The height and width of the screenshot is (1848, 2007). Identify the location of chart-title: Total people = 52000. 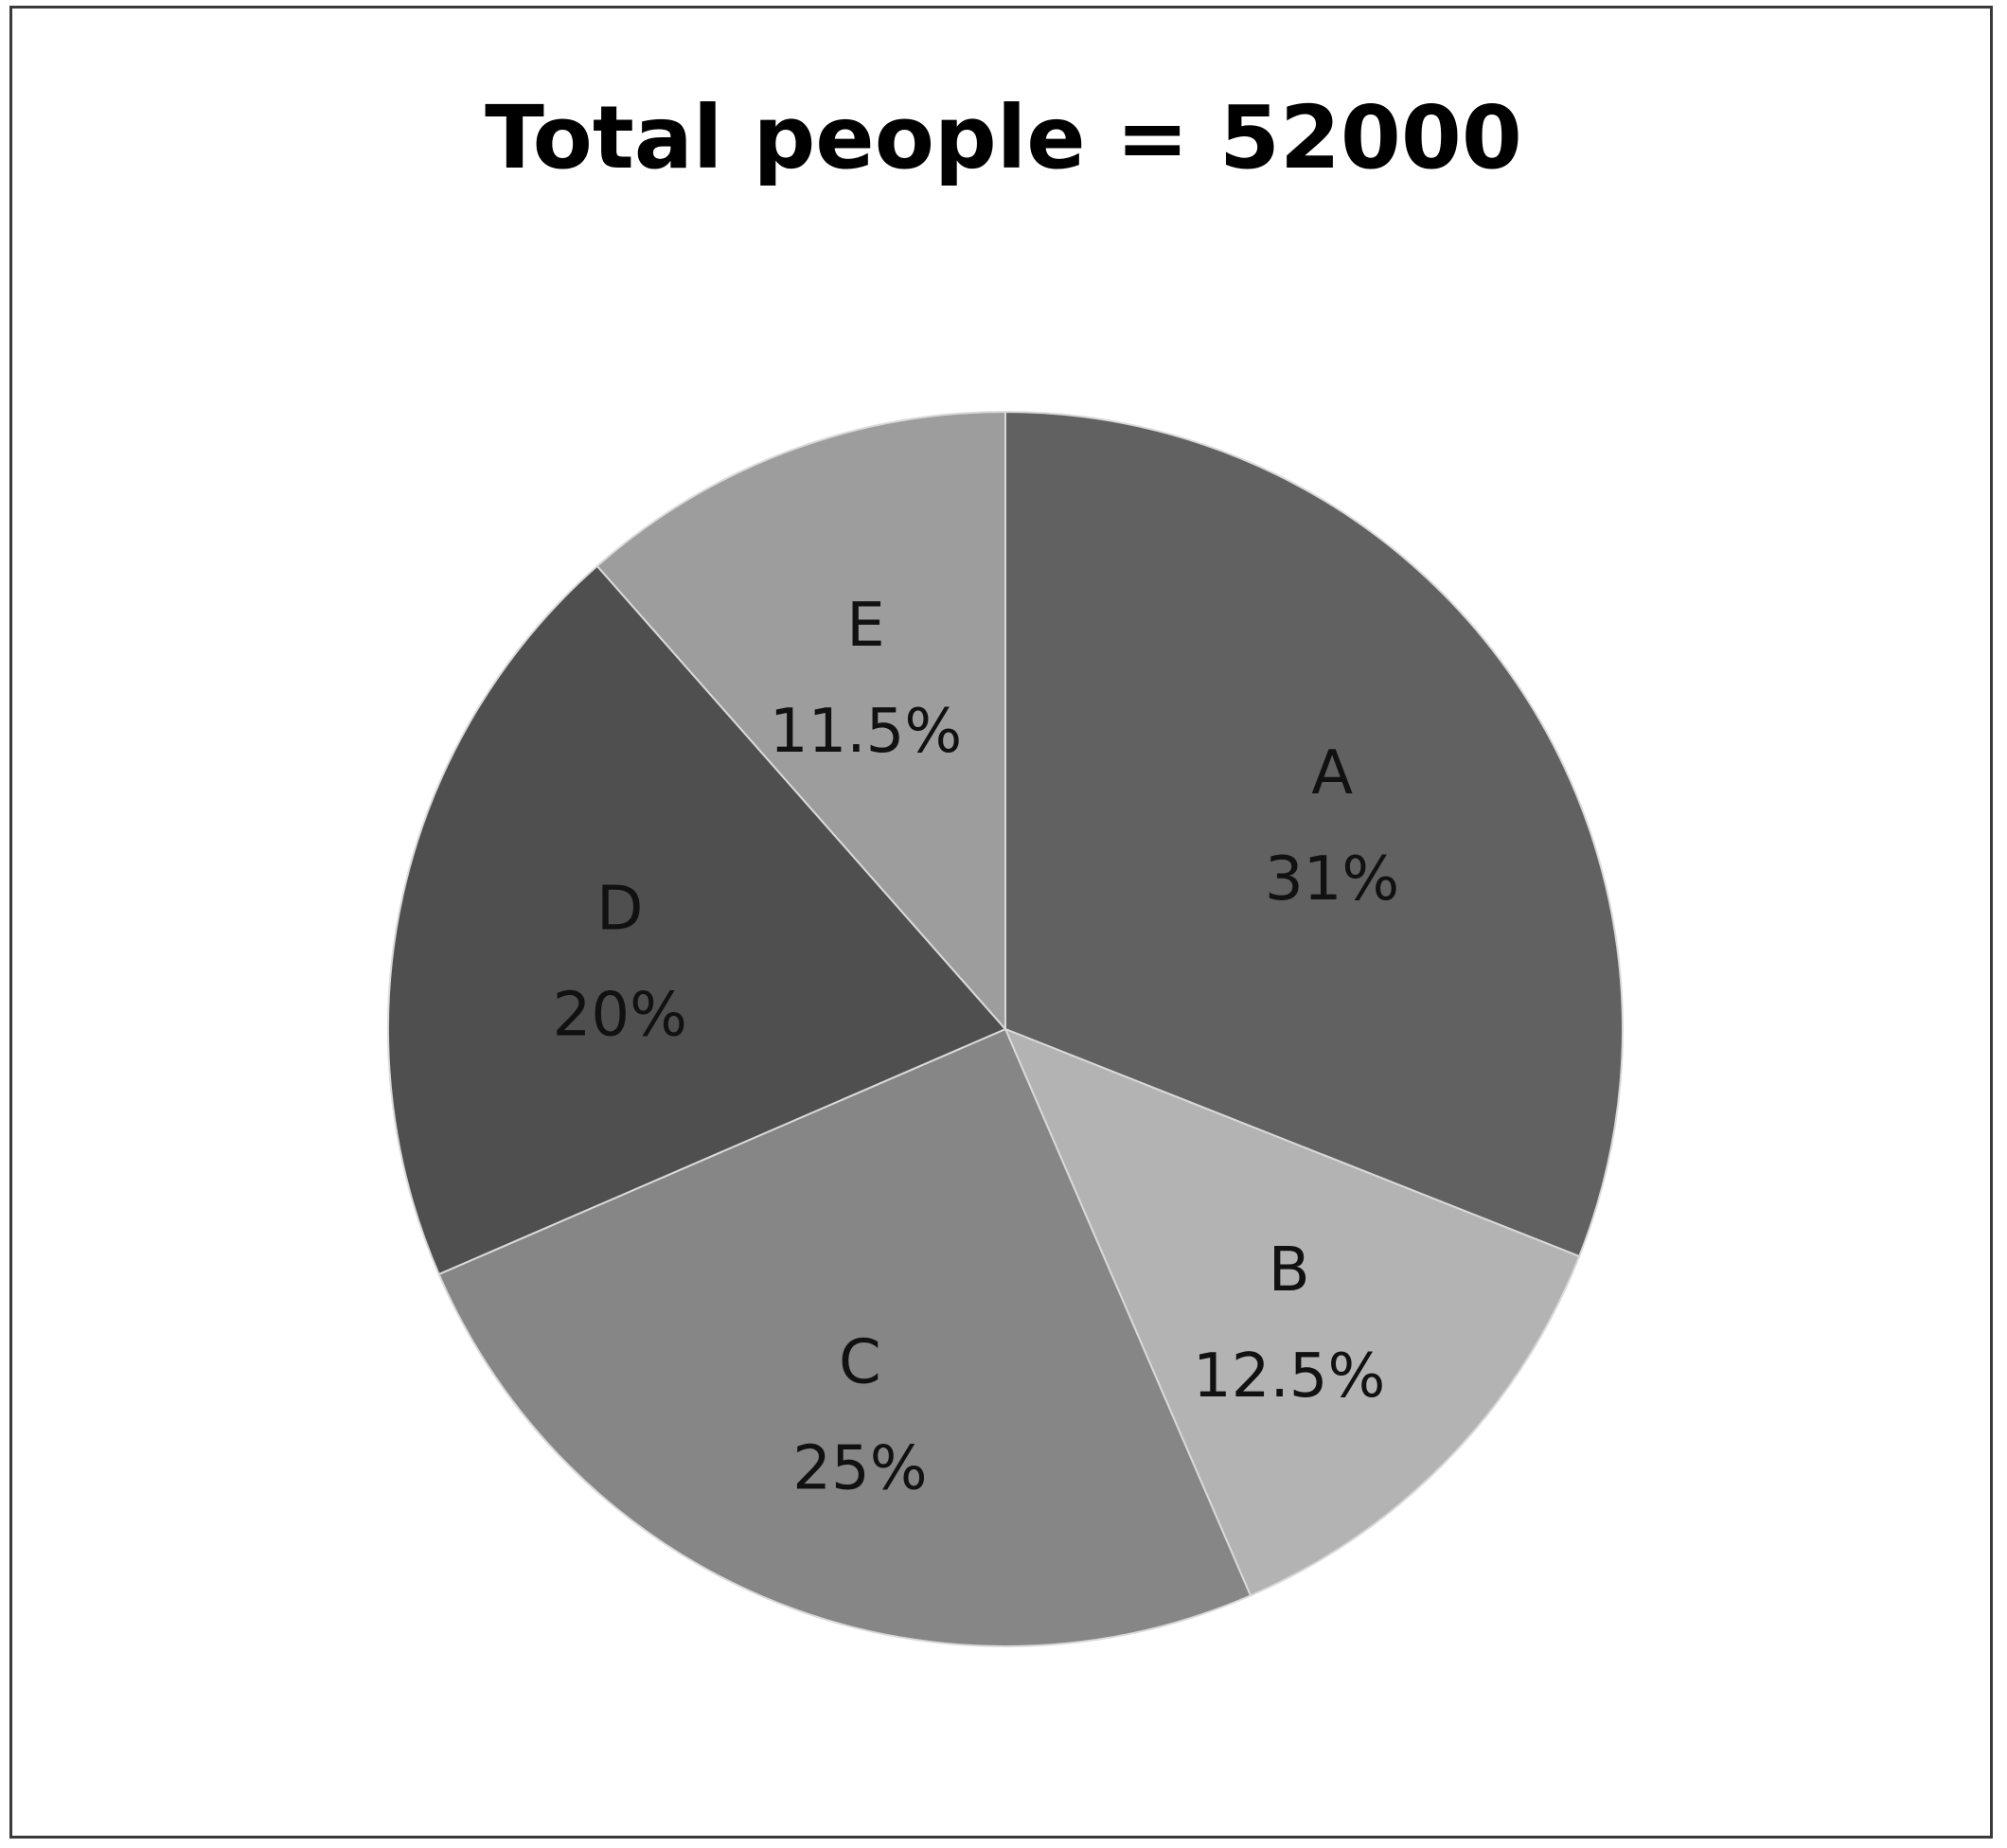
(1003, 137).